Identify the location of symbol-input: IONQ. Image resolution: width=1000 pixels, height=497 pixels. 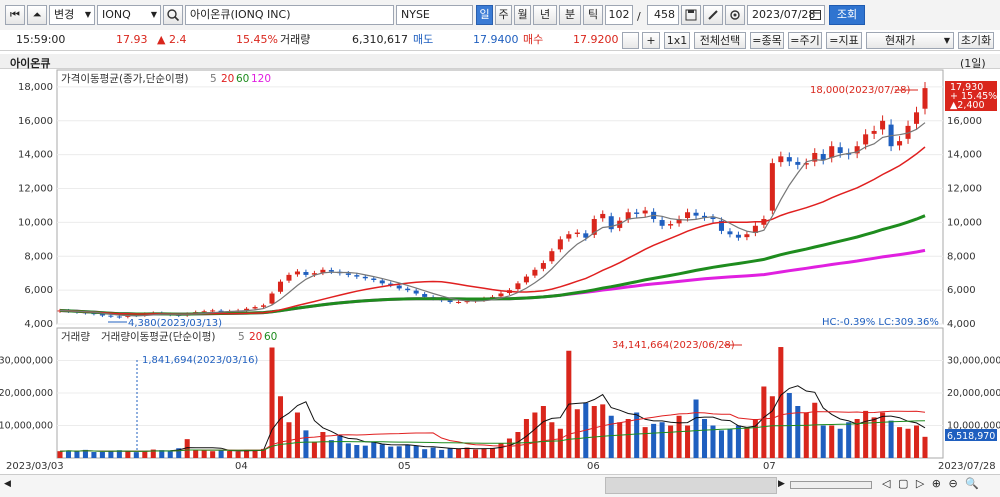
(129, 15).